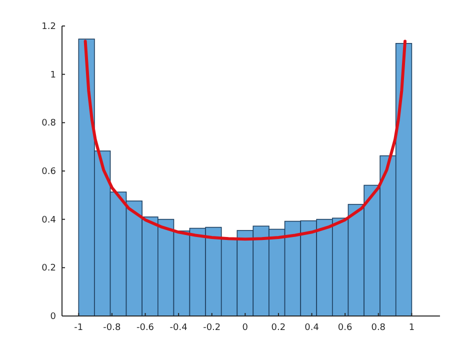 The image size is (474, 355). What do you see at coordinates (53, 317) in the screenshot?
I see `y-tick-label: 0` at bounding box center [53, 317].